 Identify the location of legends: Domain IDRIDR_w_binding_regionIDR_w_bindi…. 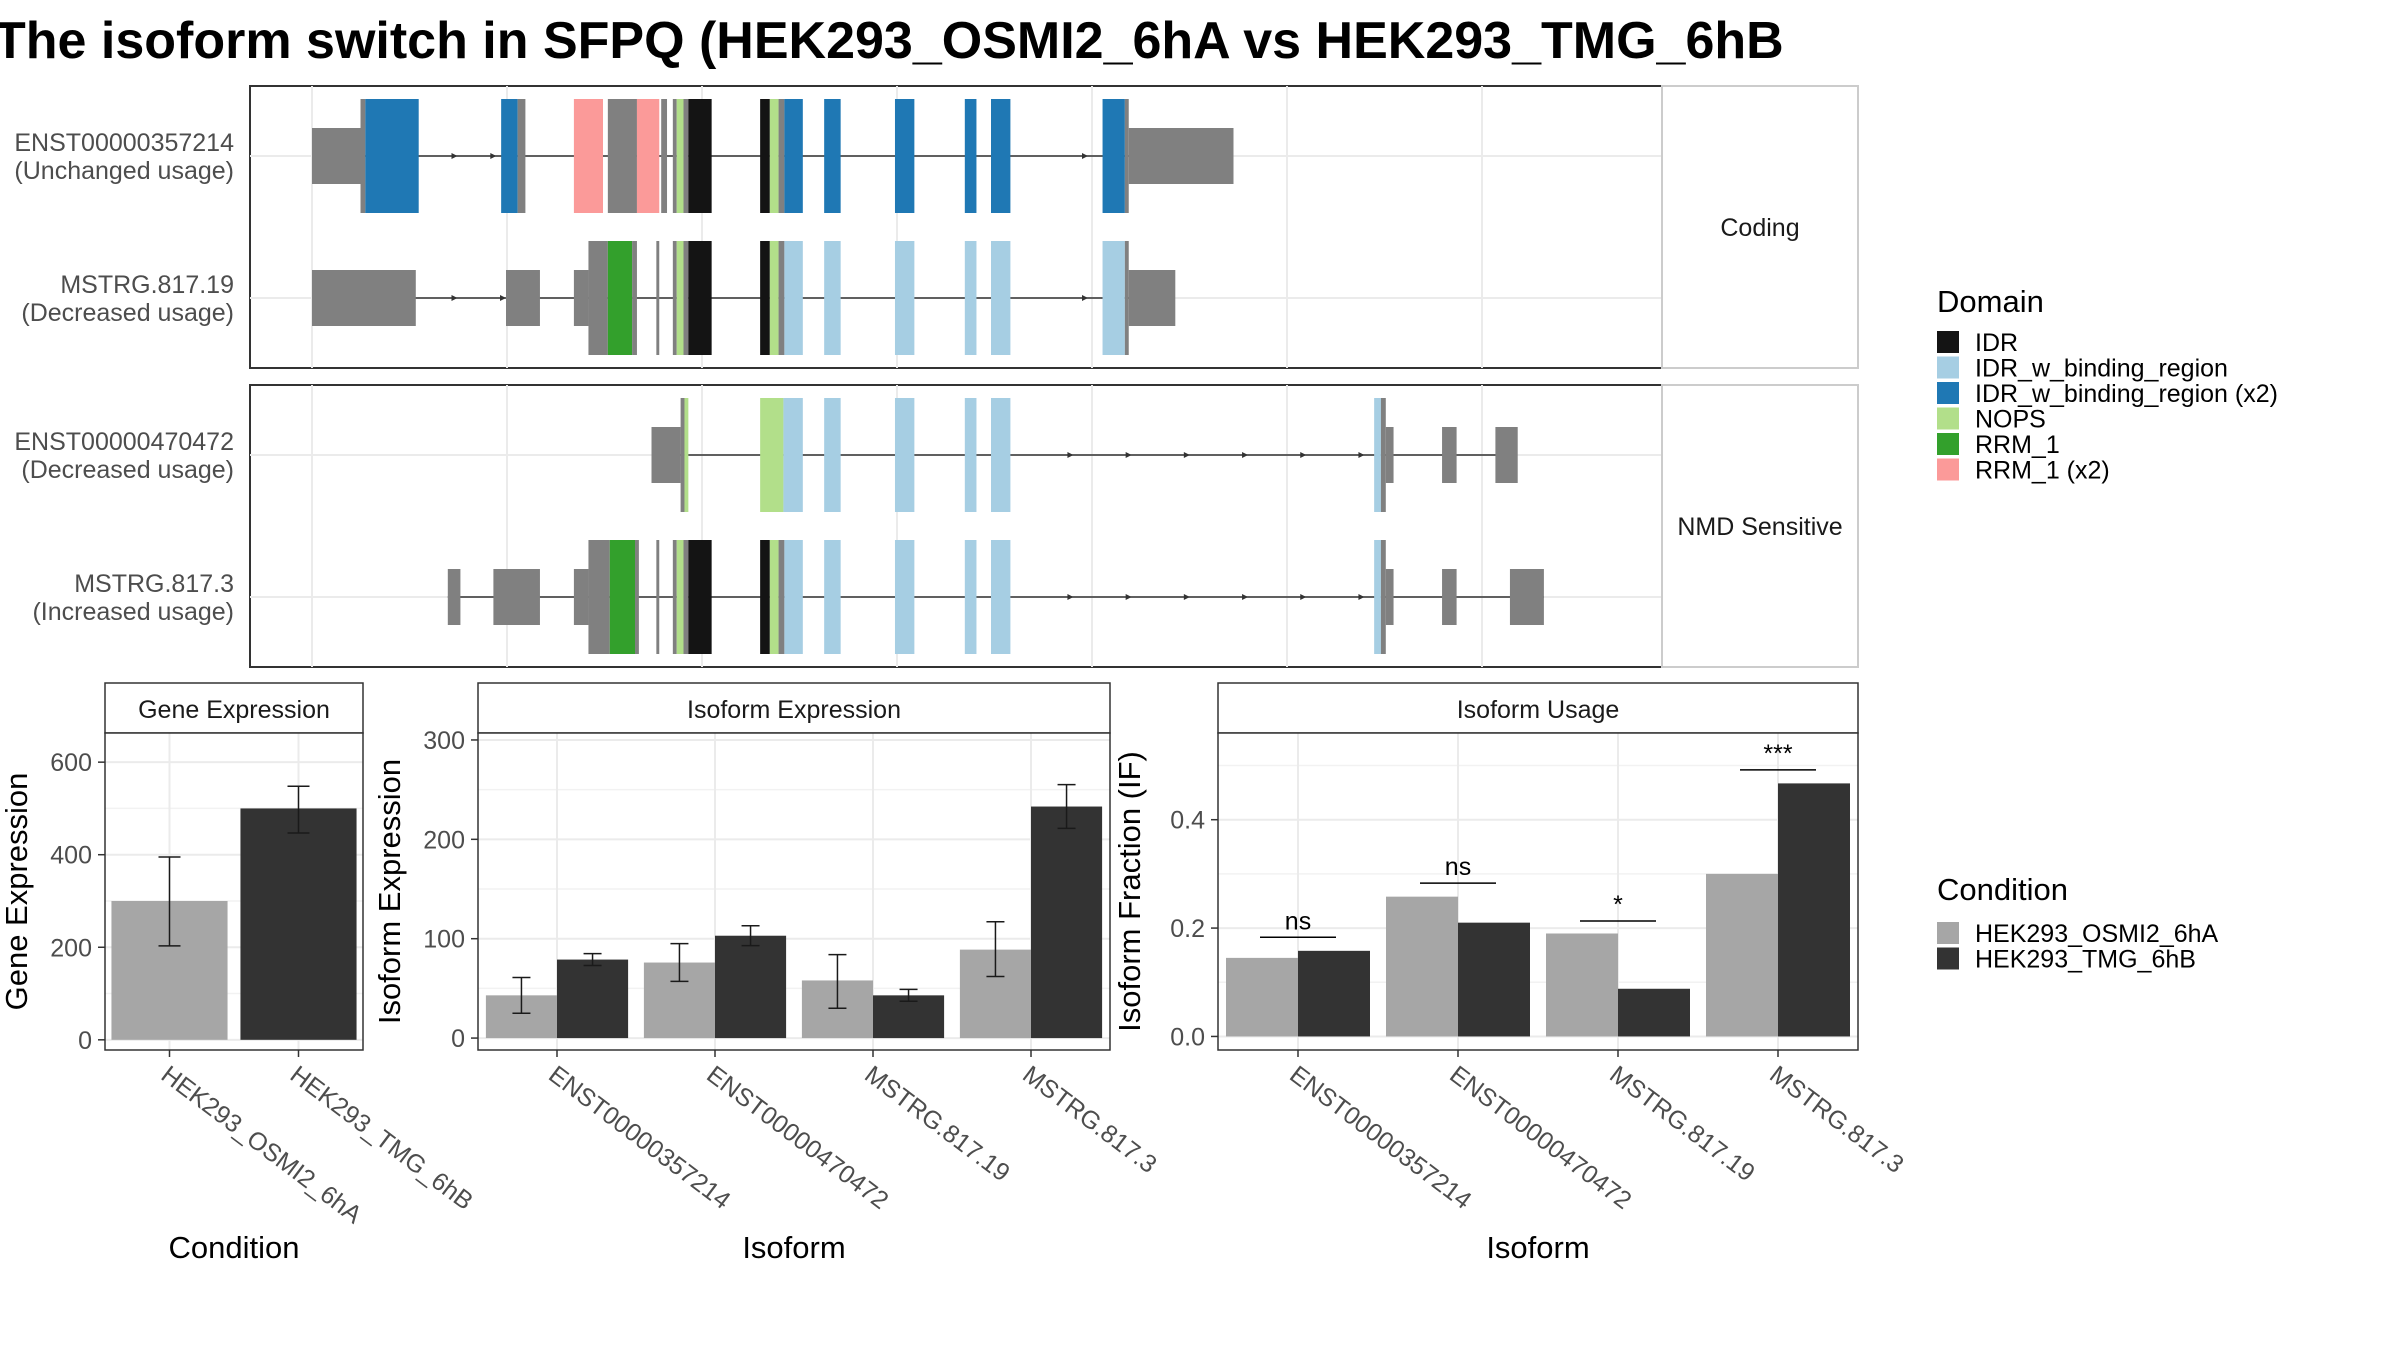
(2107, 629).